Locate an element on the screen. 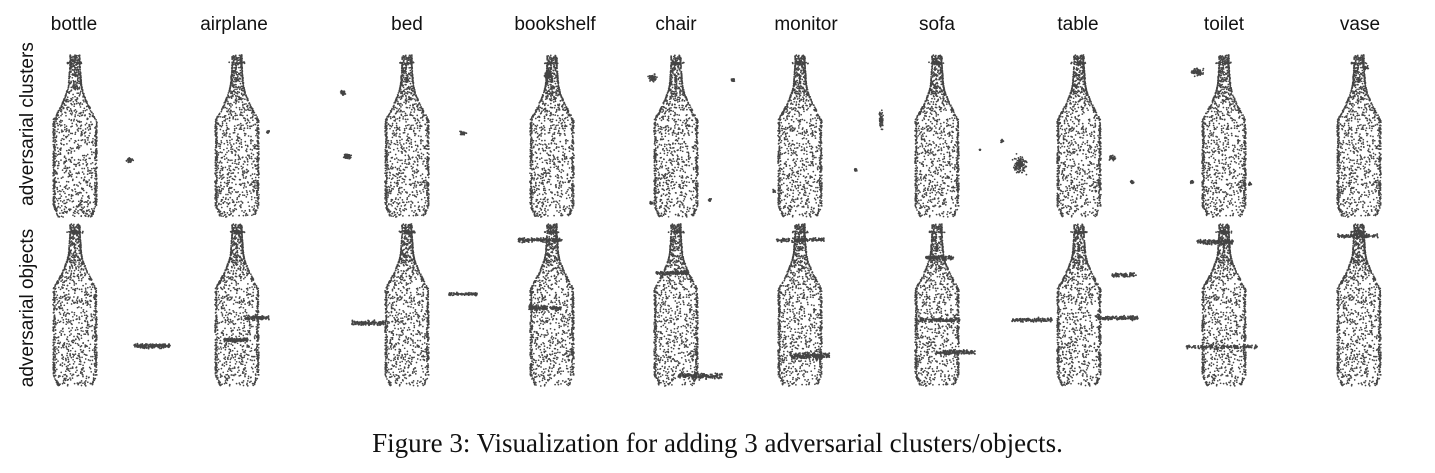  col-label-toilet: toilet is located at coordinates (1224, 25).